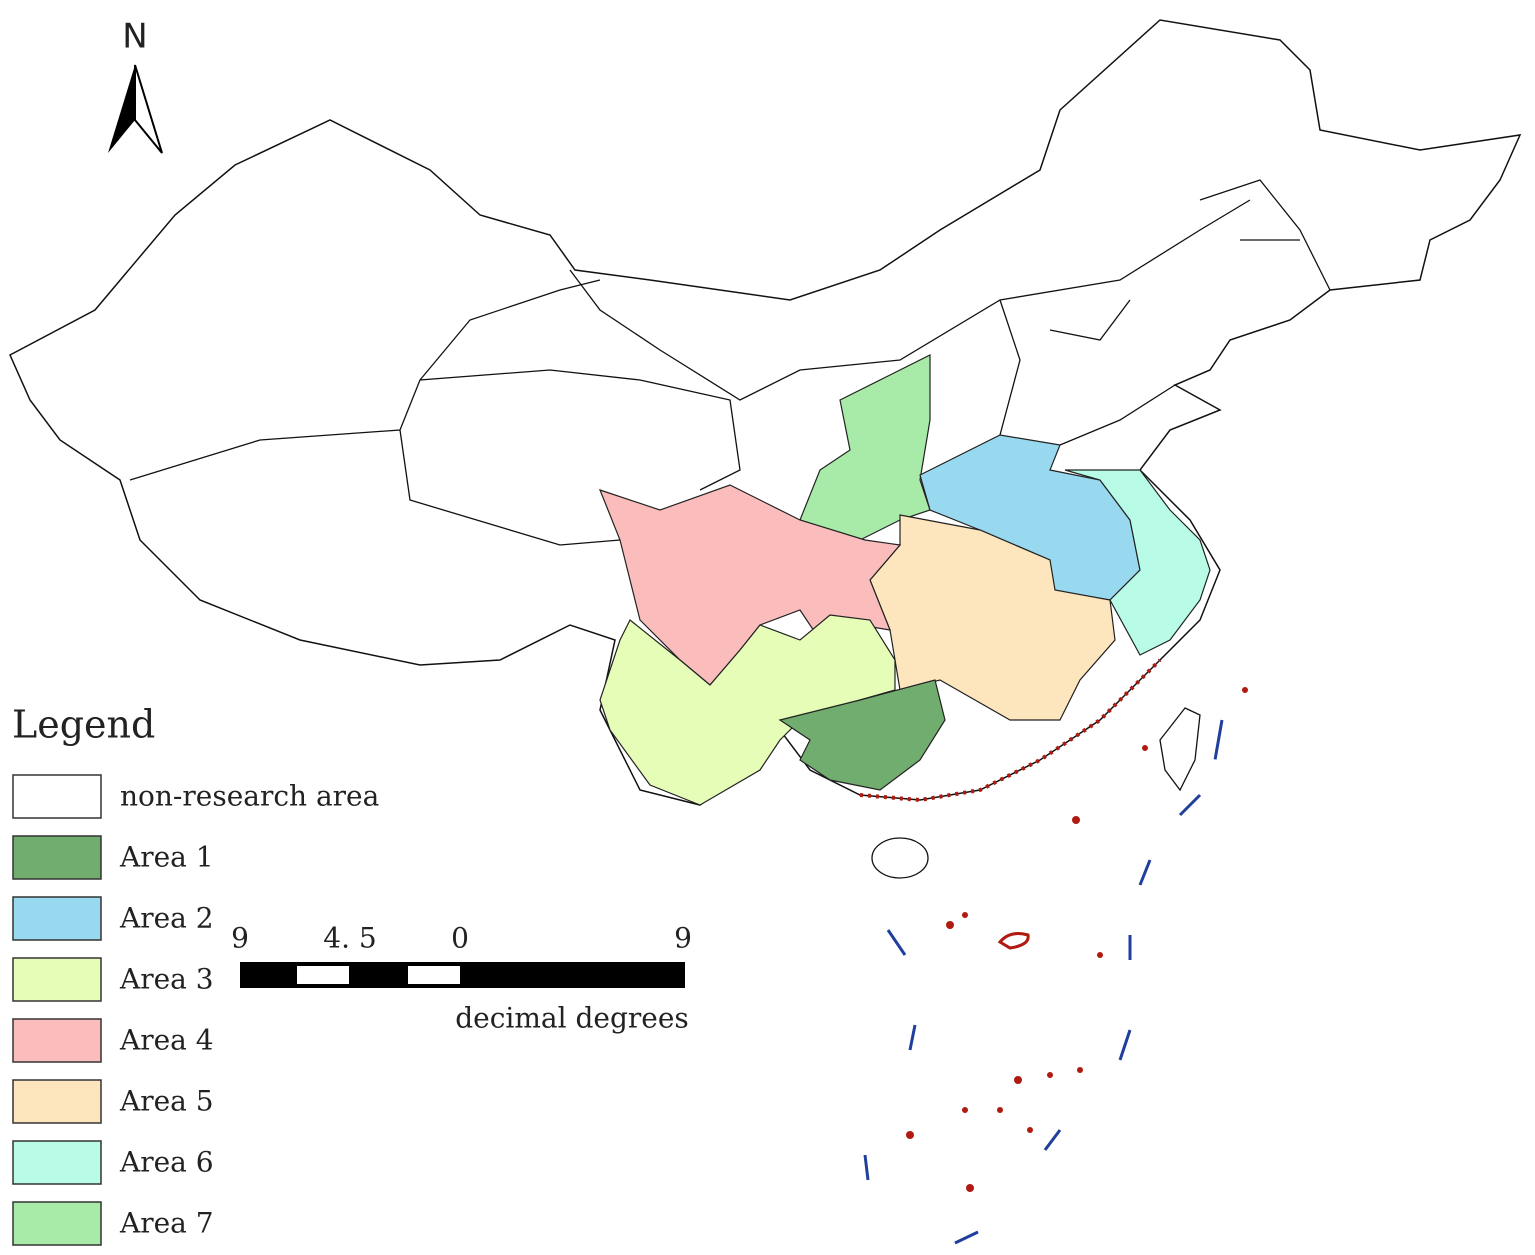 The height and width of the screenshot is (1255, 1535). I want to click on north-arrow: N, so click(135, 85).